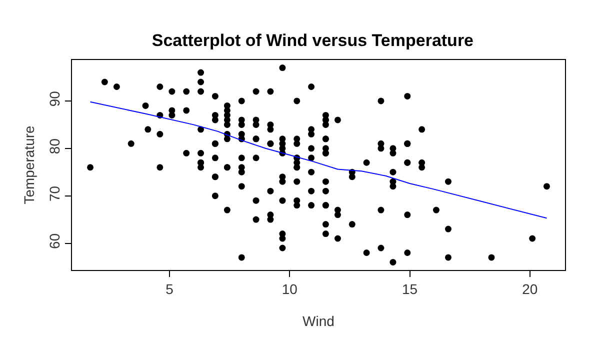 Image resolution: width=590 pixels, height=340 pixels. Describe the element at coordinates (290, 288) in the screenshot. I see `x-tick-label: 10` at that location.